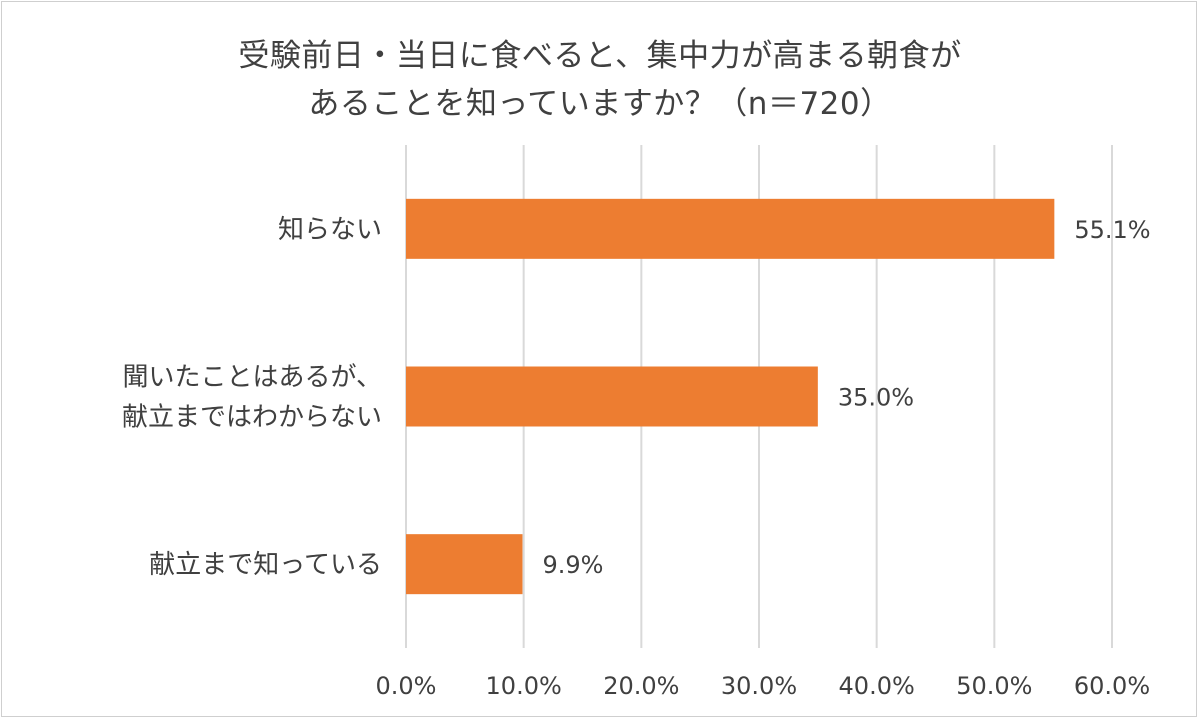 This screenshot has height=720, width=1200. Describe the element at coordinates (1112, 686) in the screenshot. I see `x-tick-label: 60.0%` at that location.